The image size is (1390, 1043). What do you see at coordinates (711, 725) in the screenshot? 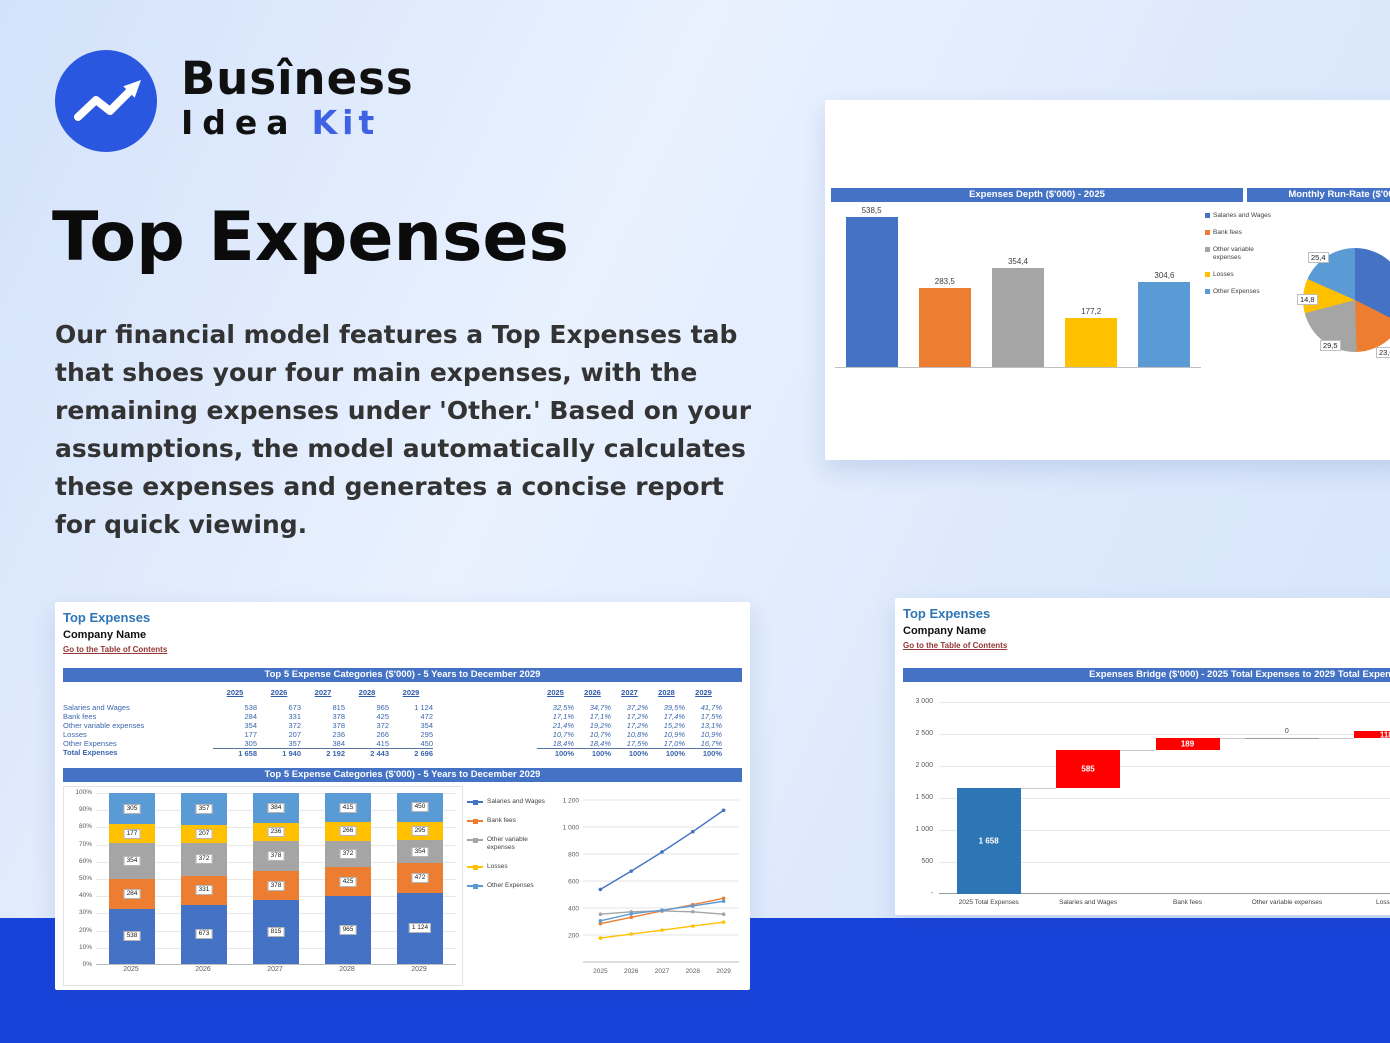
I see `table-percent-cell: 13,1%` at bounding box center [711, 725].